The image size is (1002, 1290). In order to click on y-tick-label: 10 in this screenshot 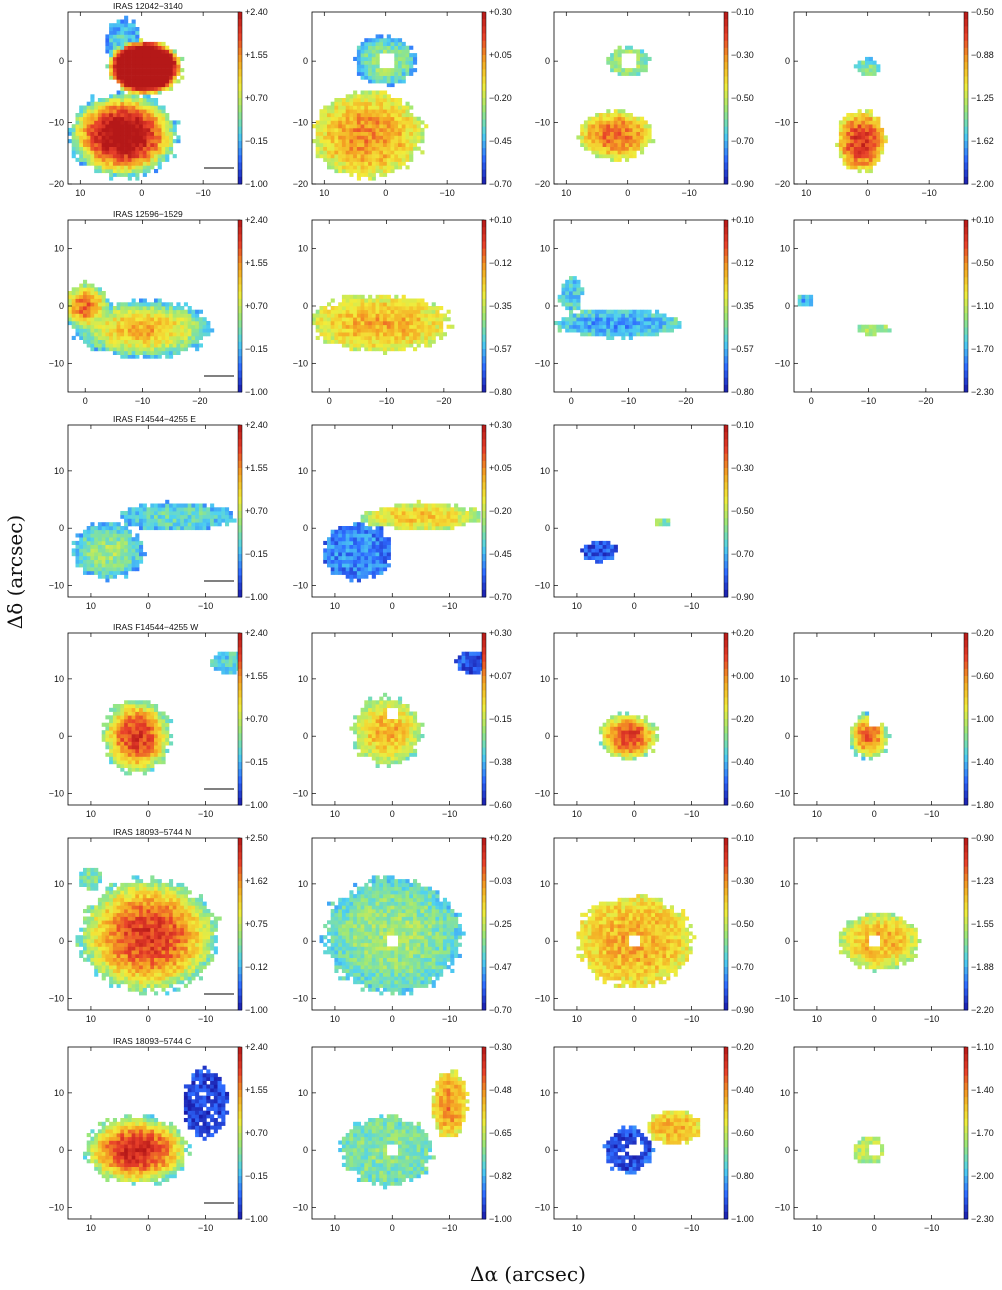, I will do `click(59, 249)`.